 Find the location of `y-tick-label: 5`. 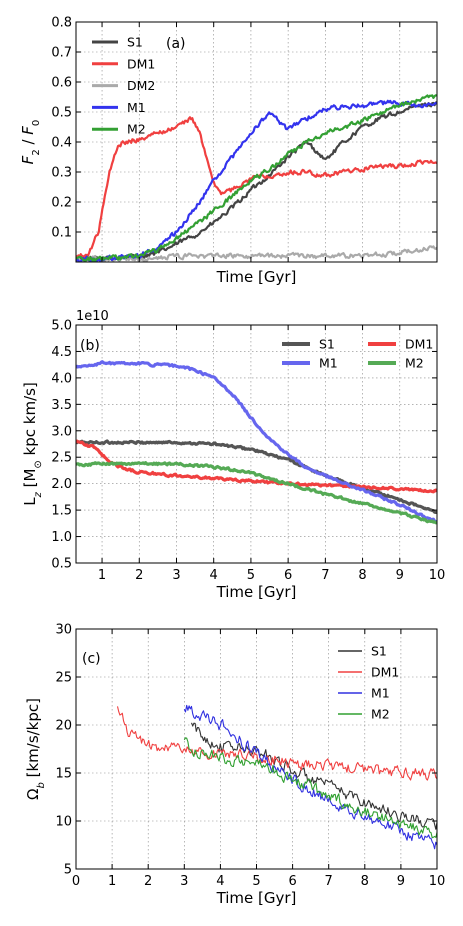

y-tick-label: 5 is located at coordinates (68, 870).